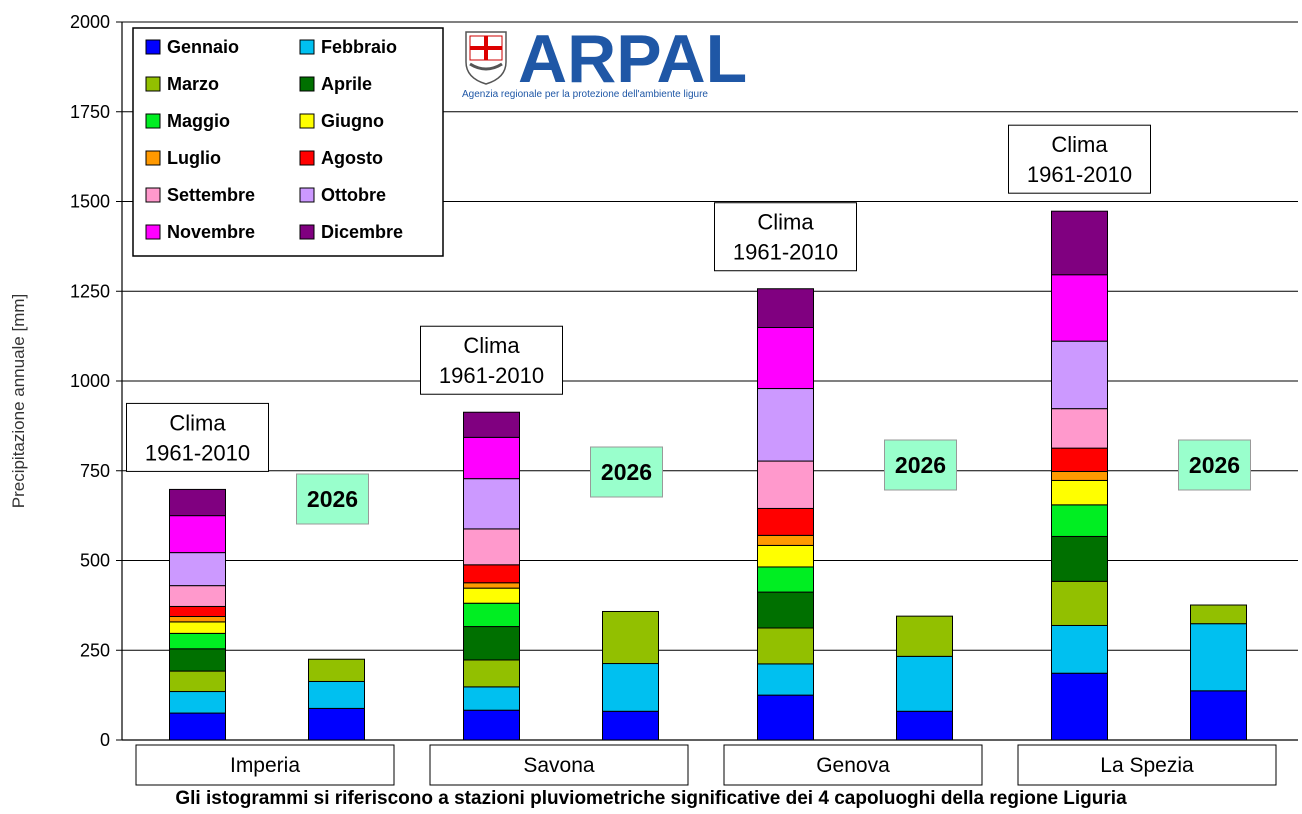  I want to click on x-category-label: Imperia, so click(265, 765).